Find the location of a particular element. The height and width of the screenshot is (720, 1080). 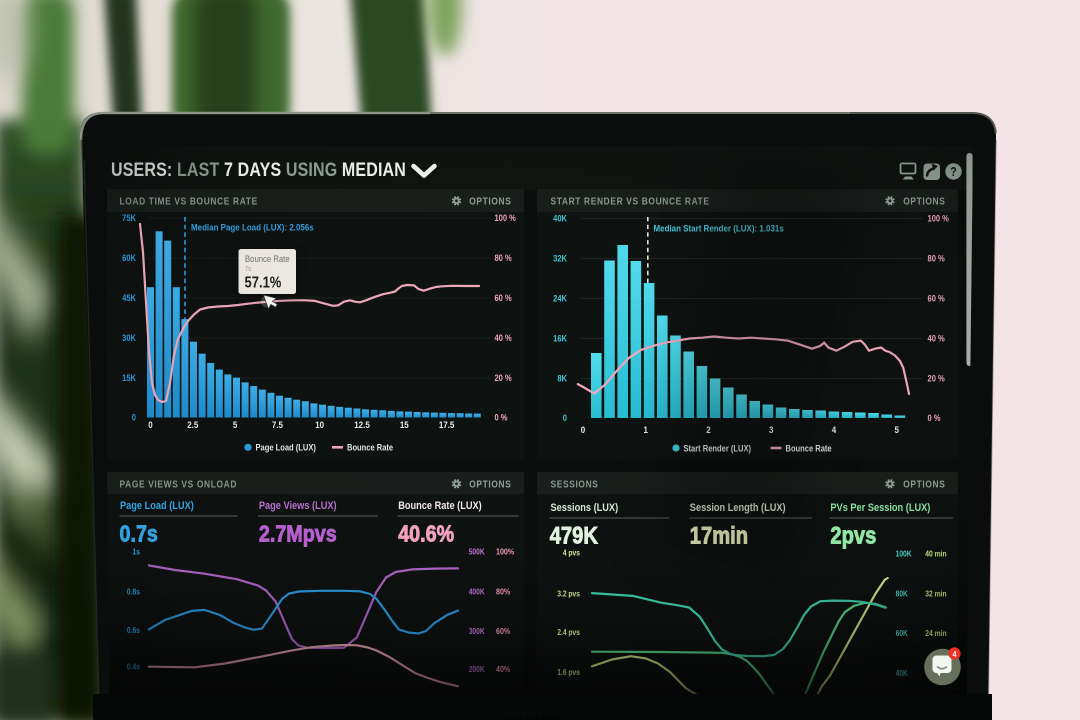

svg-text: MacBook Pro is located at coordinates (532, 713).